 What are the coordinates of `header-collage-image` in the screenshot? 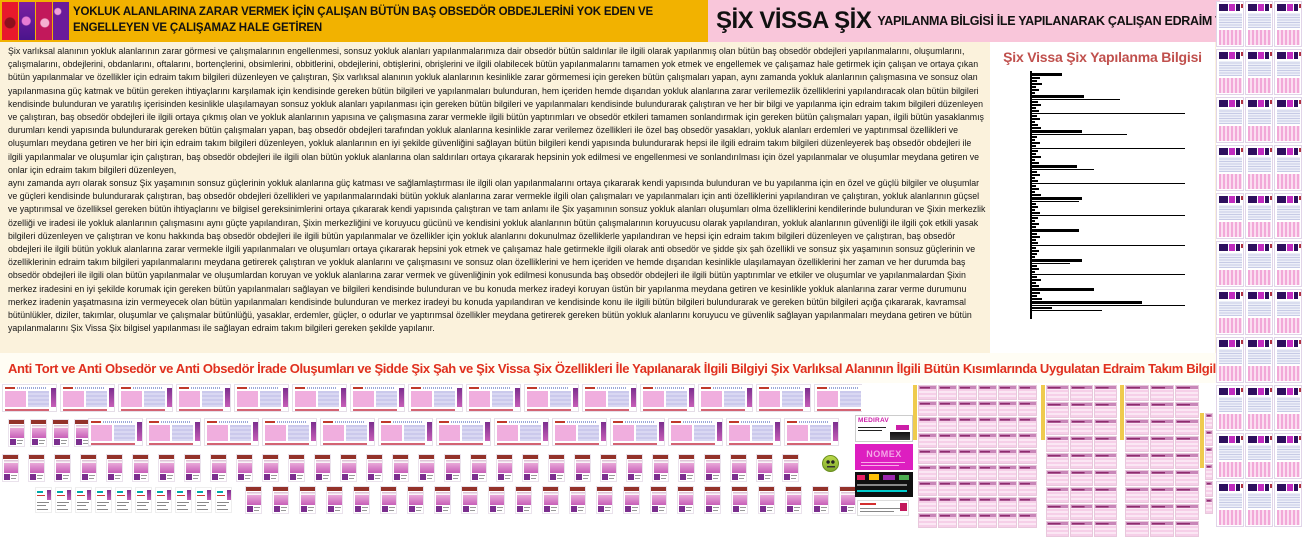 It's located at (35, 21).